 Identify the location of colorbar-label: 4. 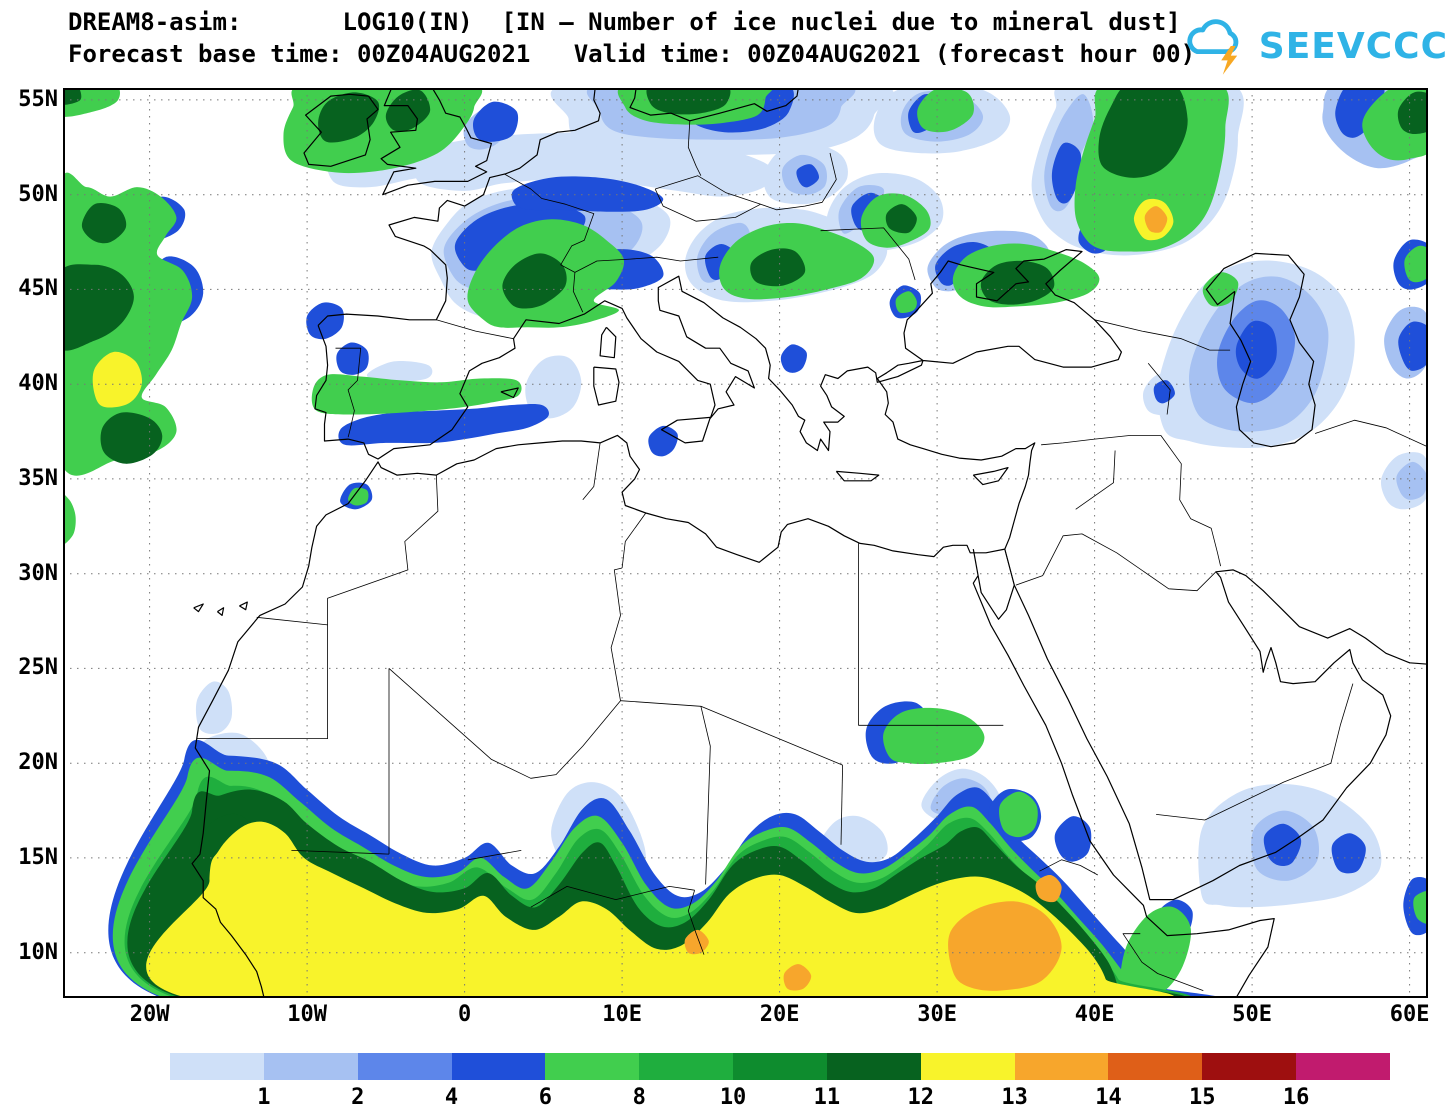
(451, 1097).